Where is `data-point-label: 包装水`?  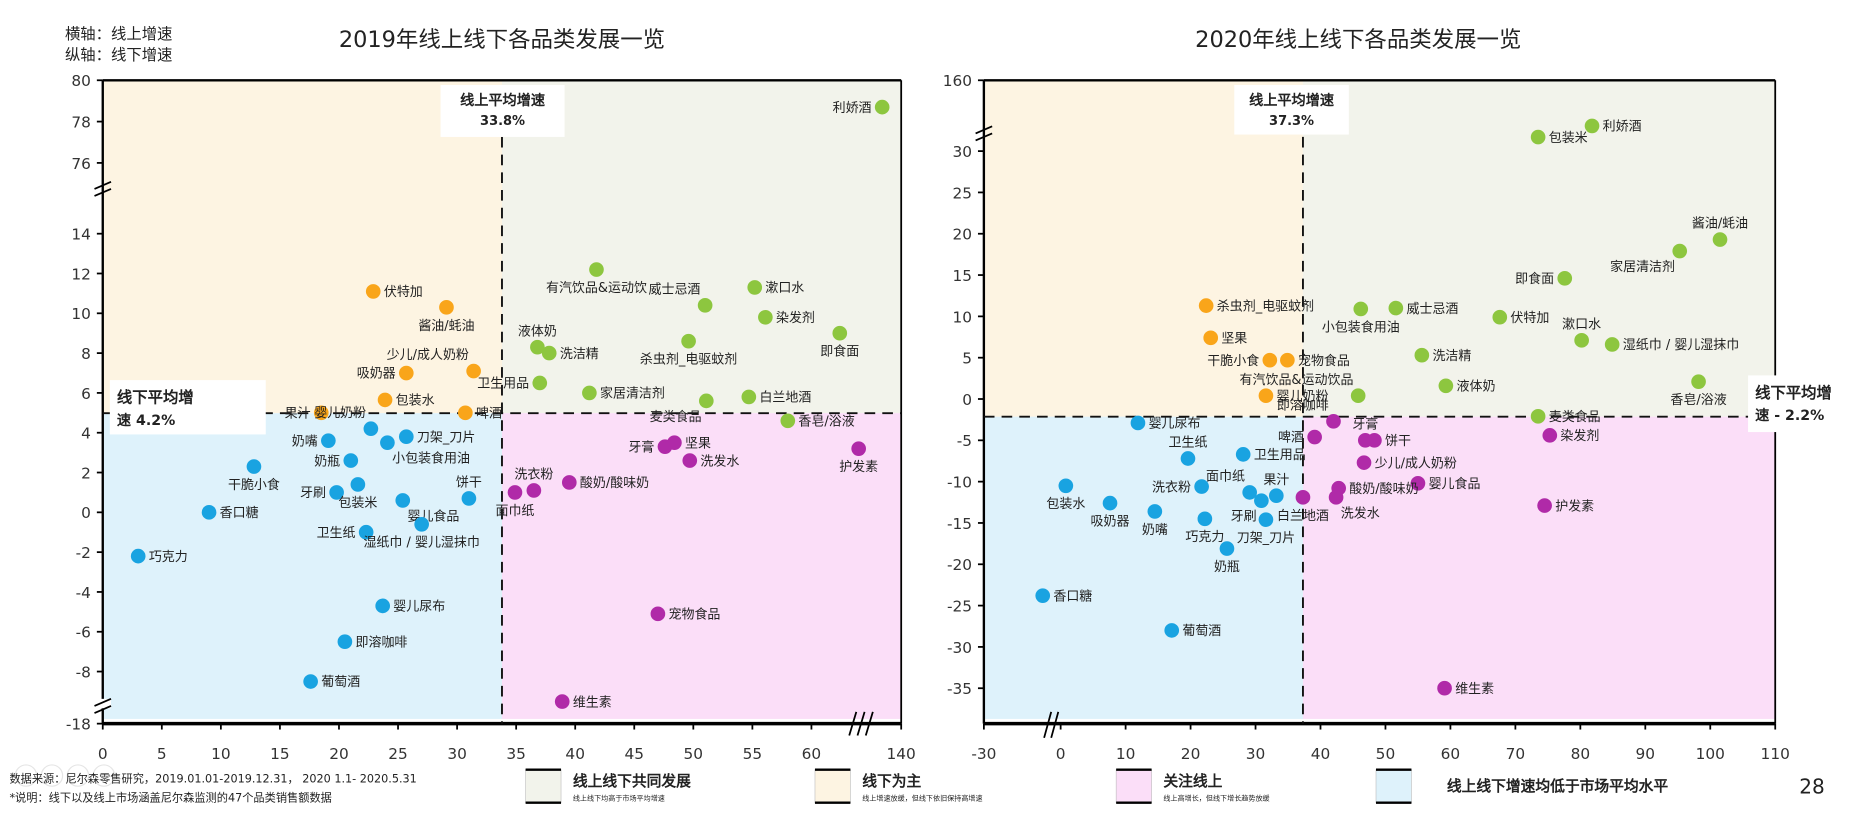 data-point-label: 包装水 is located at coordinates (415, 401).